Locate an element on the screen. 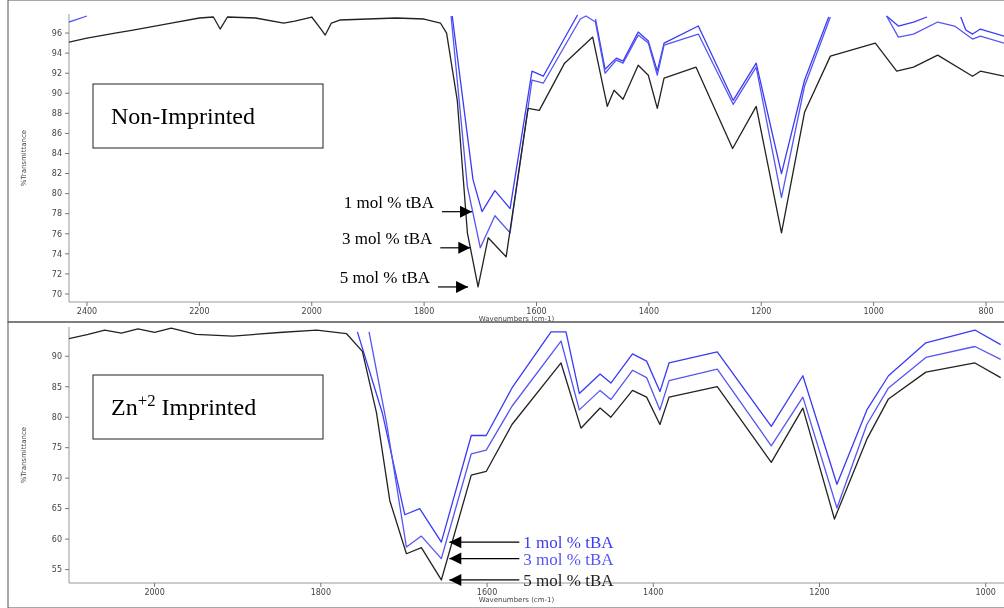 The height and width of the screenshot is (608, 1004). y-tick-label: 65 is located at coordinates (56, 509).